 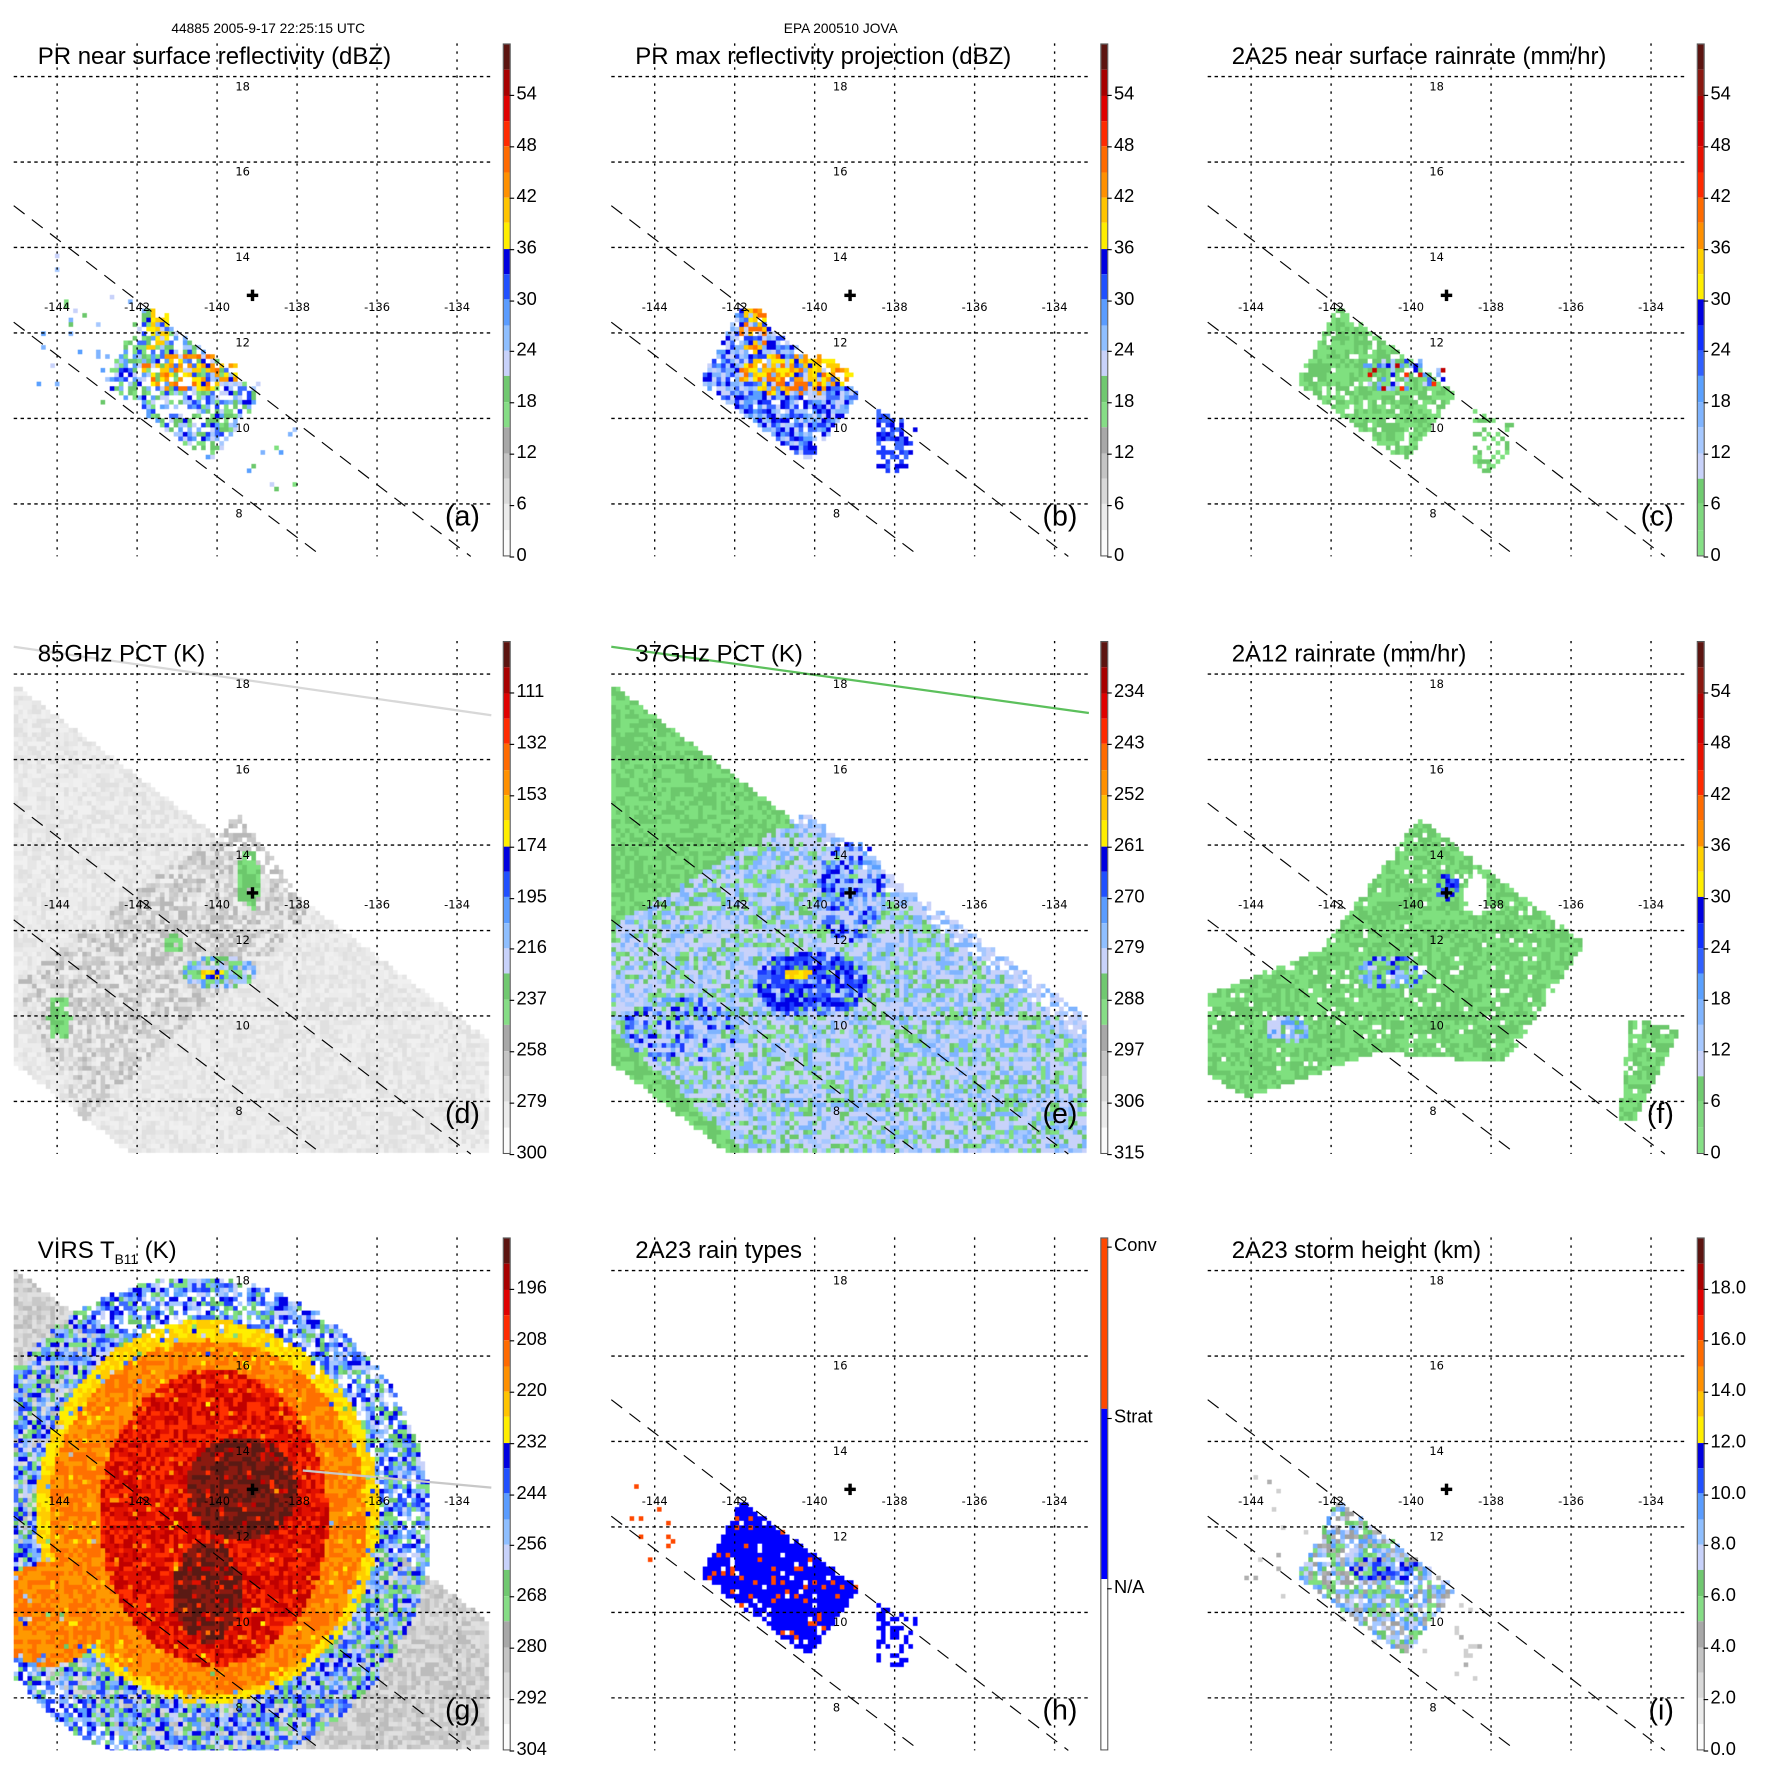 What do you see at coordinates (1349, 654) in the screenshot?
I see `title-text: 2A12 rainrate (mm/hr)` at bounding box center [1349, 654].